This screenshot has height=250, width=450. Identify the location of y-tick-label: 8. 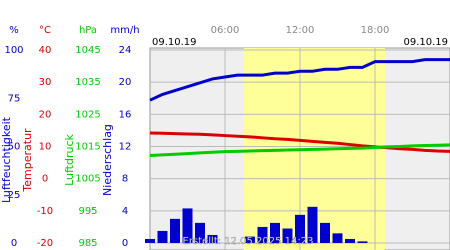
(125, 179).